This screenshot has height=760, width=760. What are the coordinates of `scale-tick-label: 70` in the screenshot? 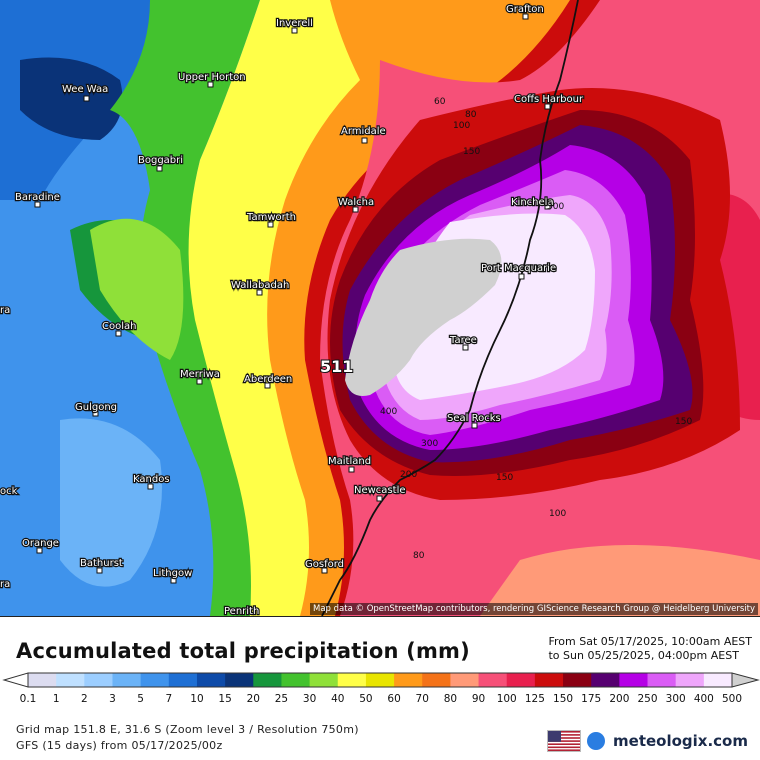 It's located at (422, 699).